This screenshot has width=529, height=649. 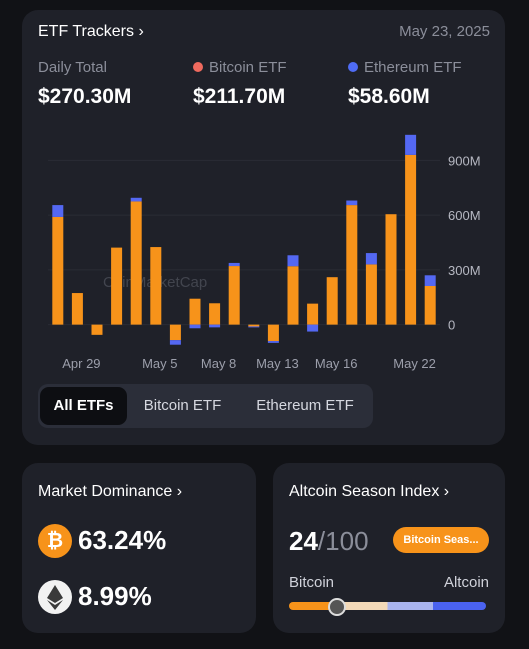 What do you see at coordinates (55, 597) in the screenshot?
I see `eth-icon` at bounding box center [55, 597].